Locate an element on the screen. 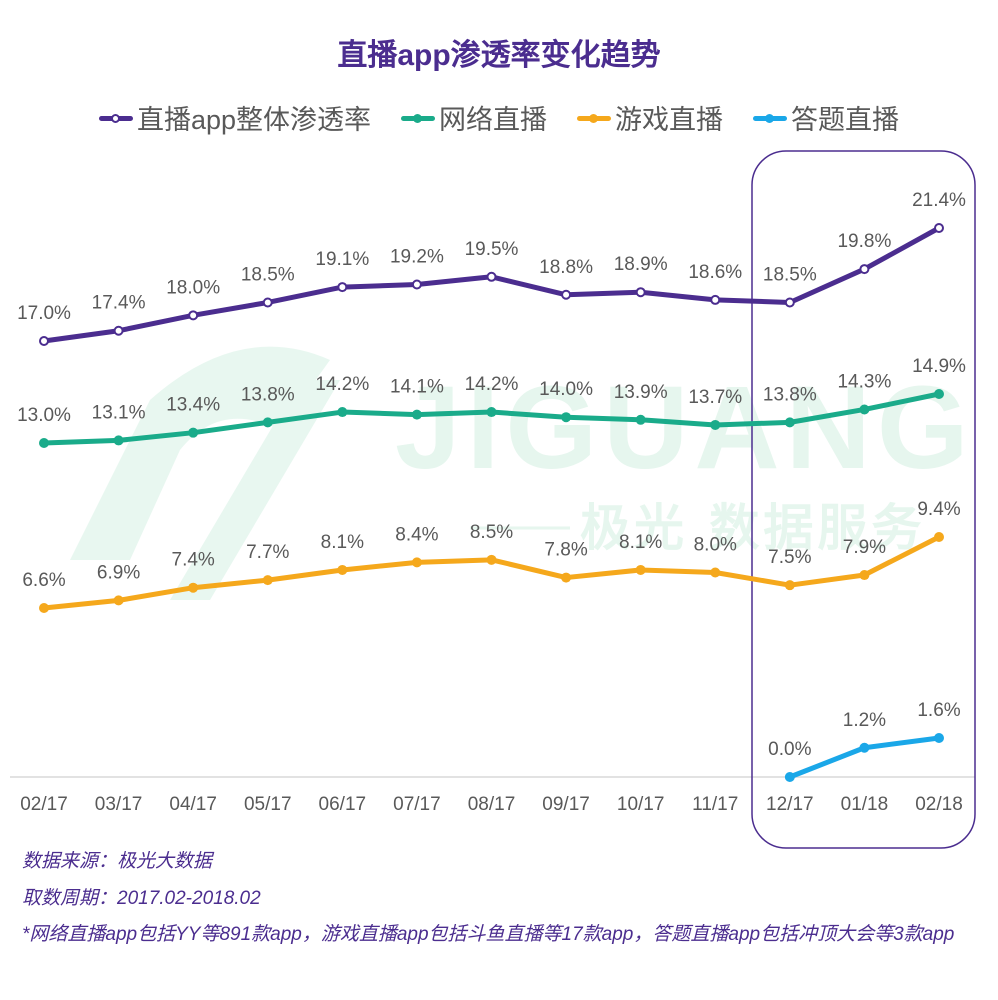 The height and width of the screenshot is (1000, 998). data-label: 8.1% is located at coordinates (640, 542).